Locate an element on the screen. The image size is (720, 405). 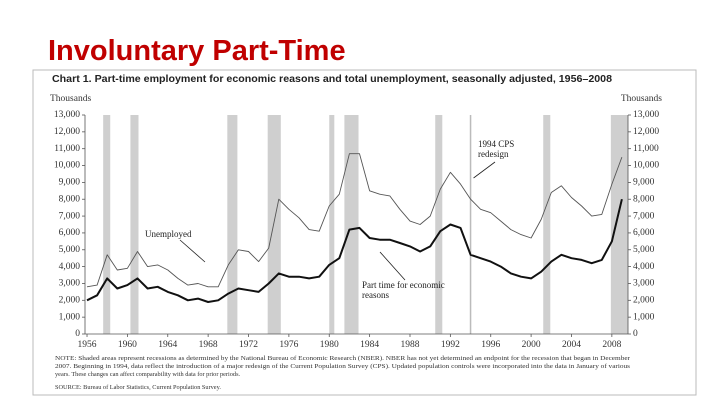
y2-tick-label: 1,000 is located at coordinates (644, 317).